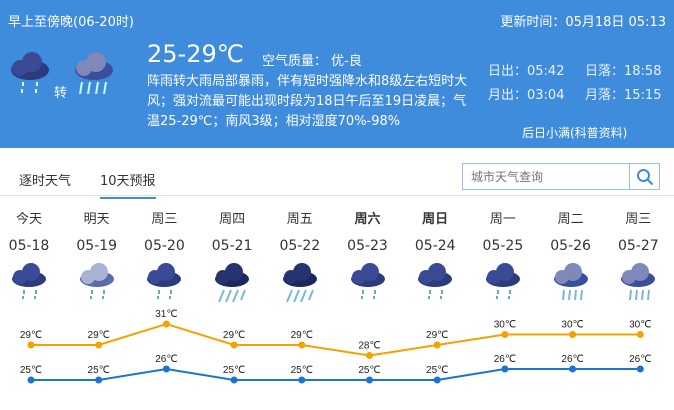 The width and height of the screenshot is (674, 410). What do you see at coordinates (61, 93) in the screenshot?
I see `transition-label: 转` at bounding box center [61, 93].